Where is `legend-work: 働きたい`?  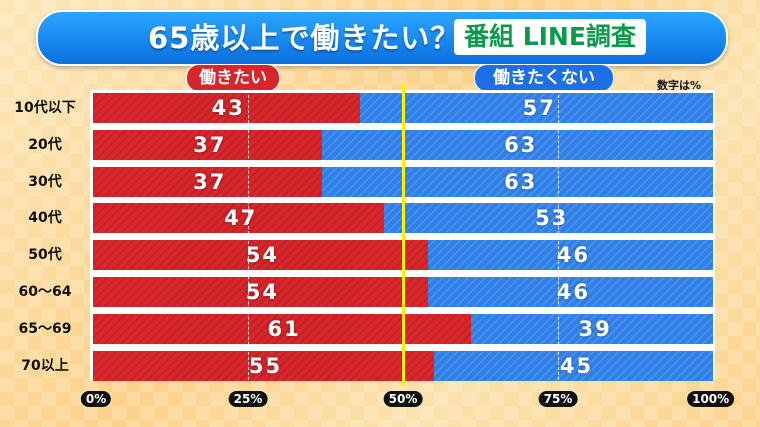 legend-work: 働きたい is located at coordinates (233, 78).